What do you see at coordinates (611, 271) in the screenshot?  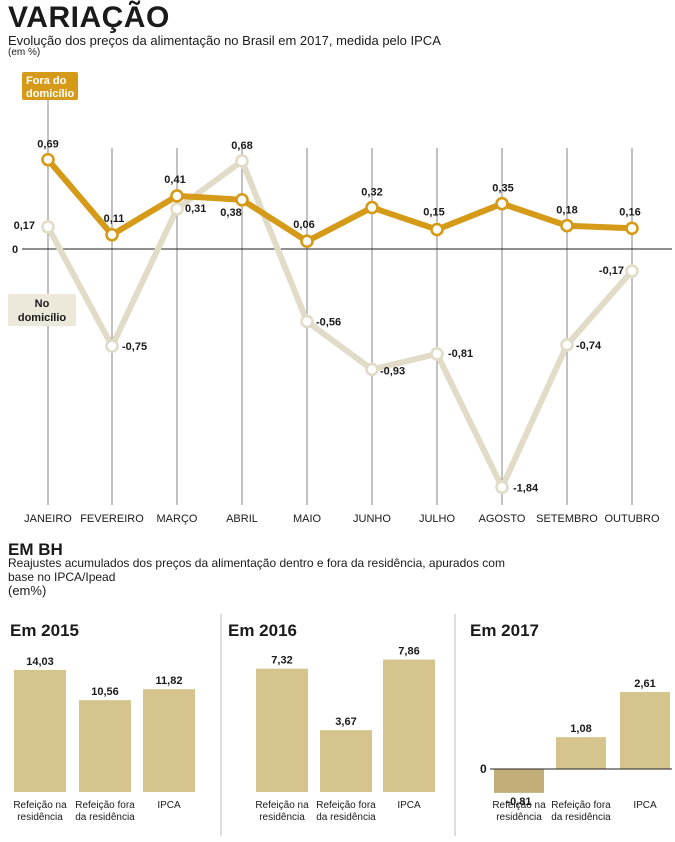 I see `data-label-no: -0,17` at bounding box center [611, 271].